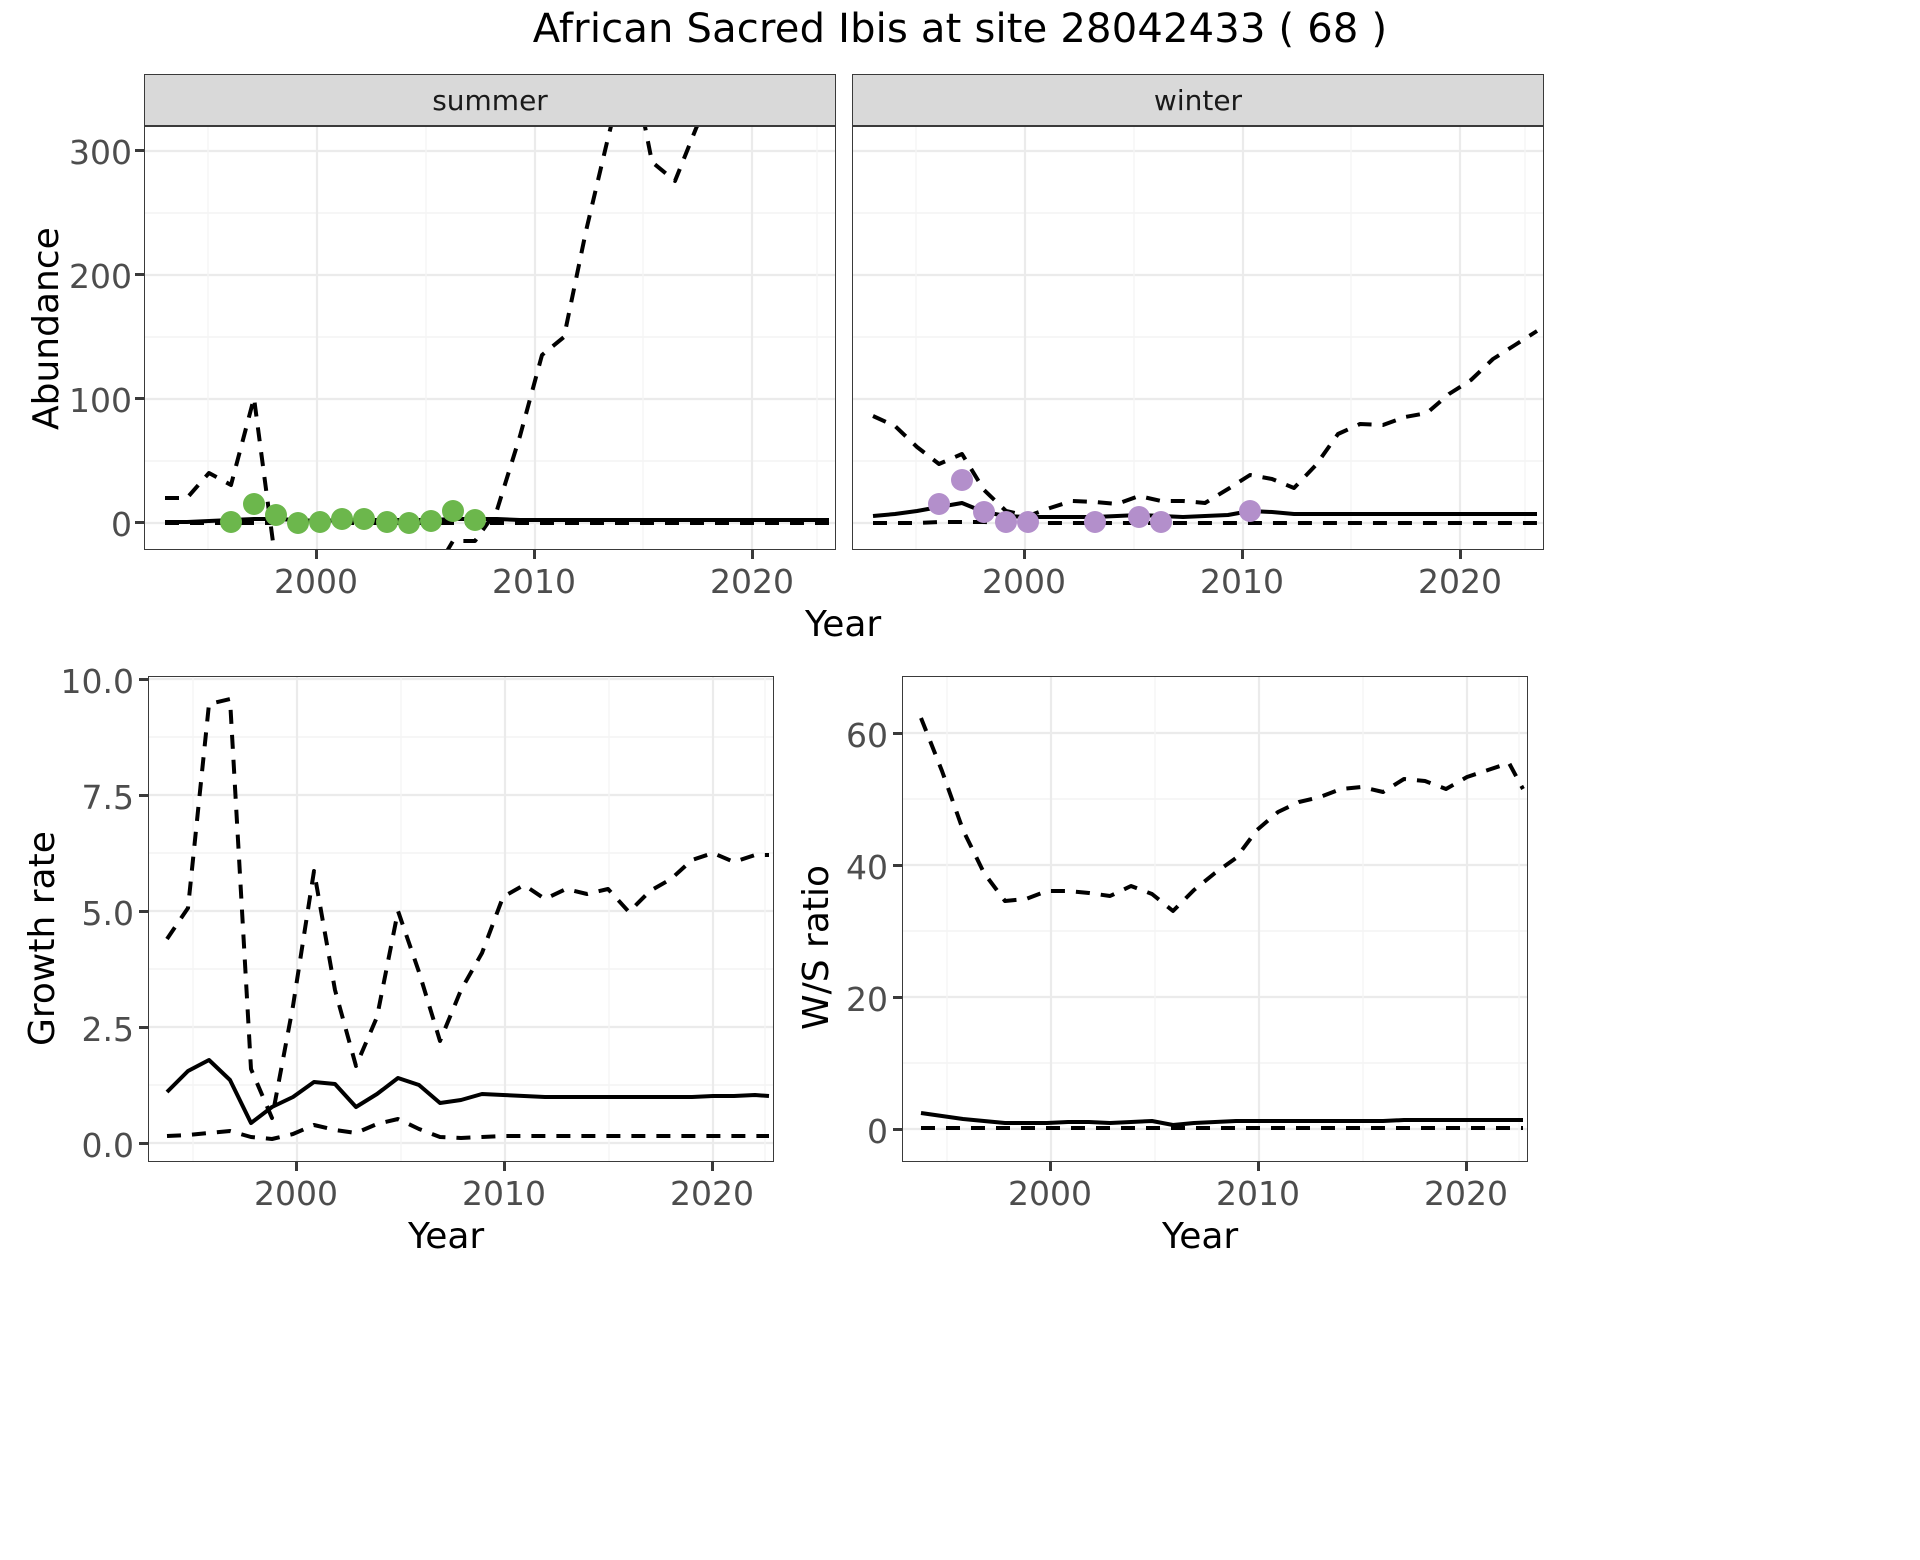 The image size is (1920, 1560). What do you see at coordinates (296, 1166) in the screenshot?
I see `xtick-mark-growth-2000` at bounding box center [296, 1166].